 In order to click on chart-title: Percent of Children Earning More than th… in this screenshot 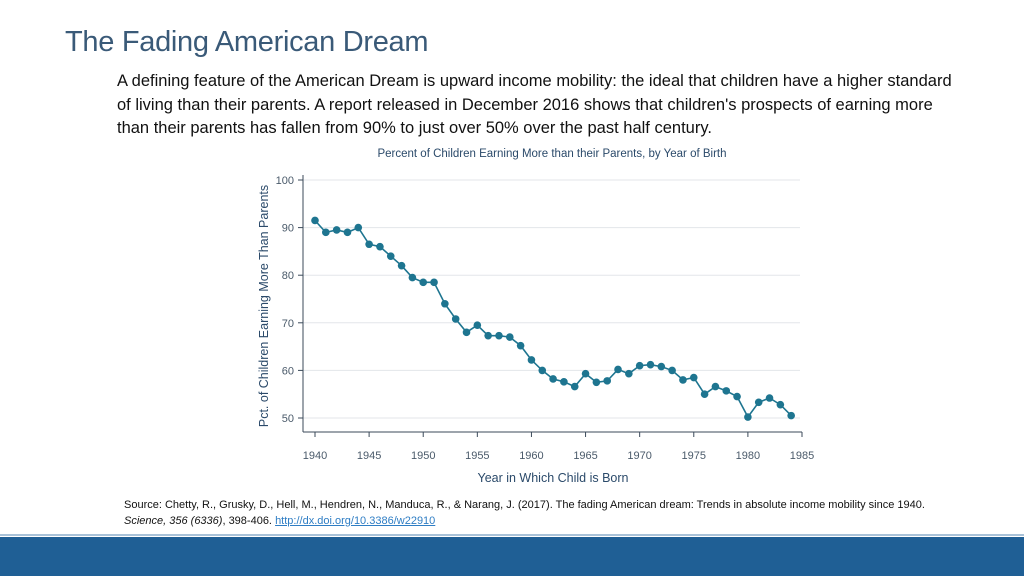, I will do `click(551, 154)`.